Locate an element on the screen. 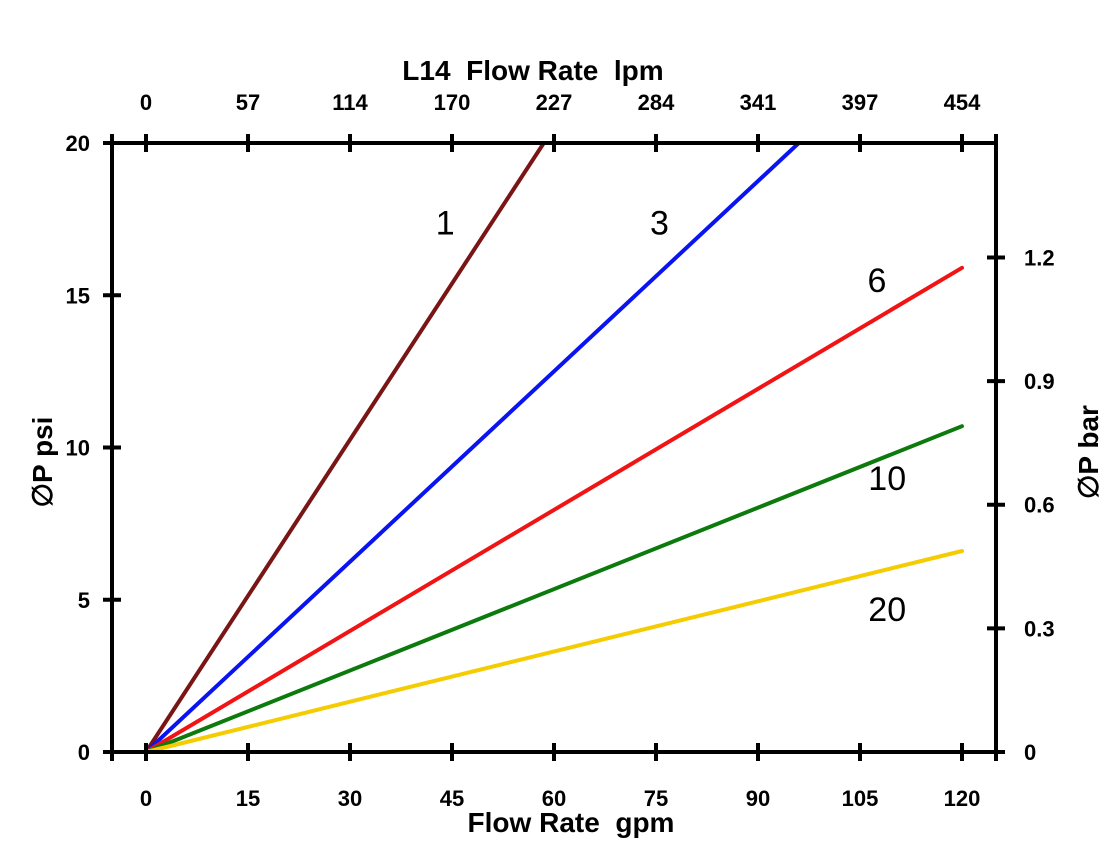 This screenshot has width=1110, height=858. series-label-1: 1 is located at coordinates (445, 223).